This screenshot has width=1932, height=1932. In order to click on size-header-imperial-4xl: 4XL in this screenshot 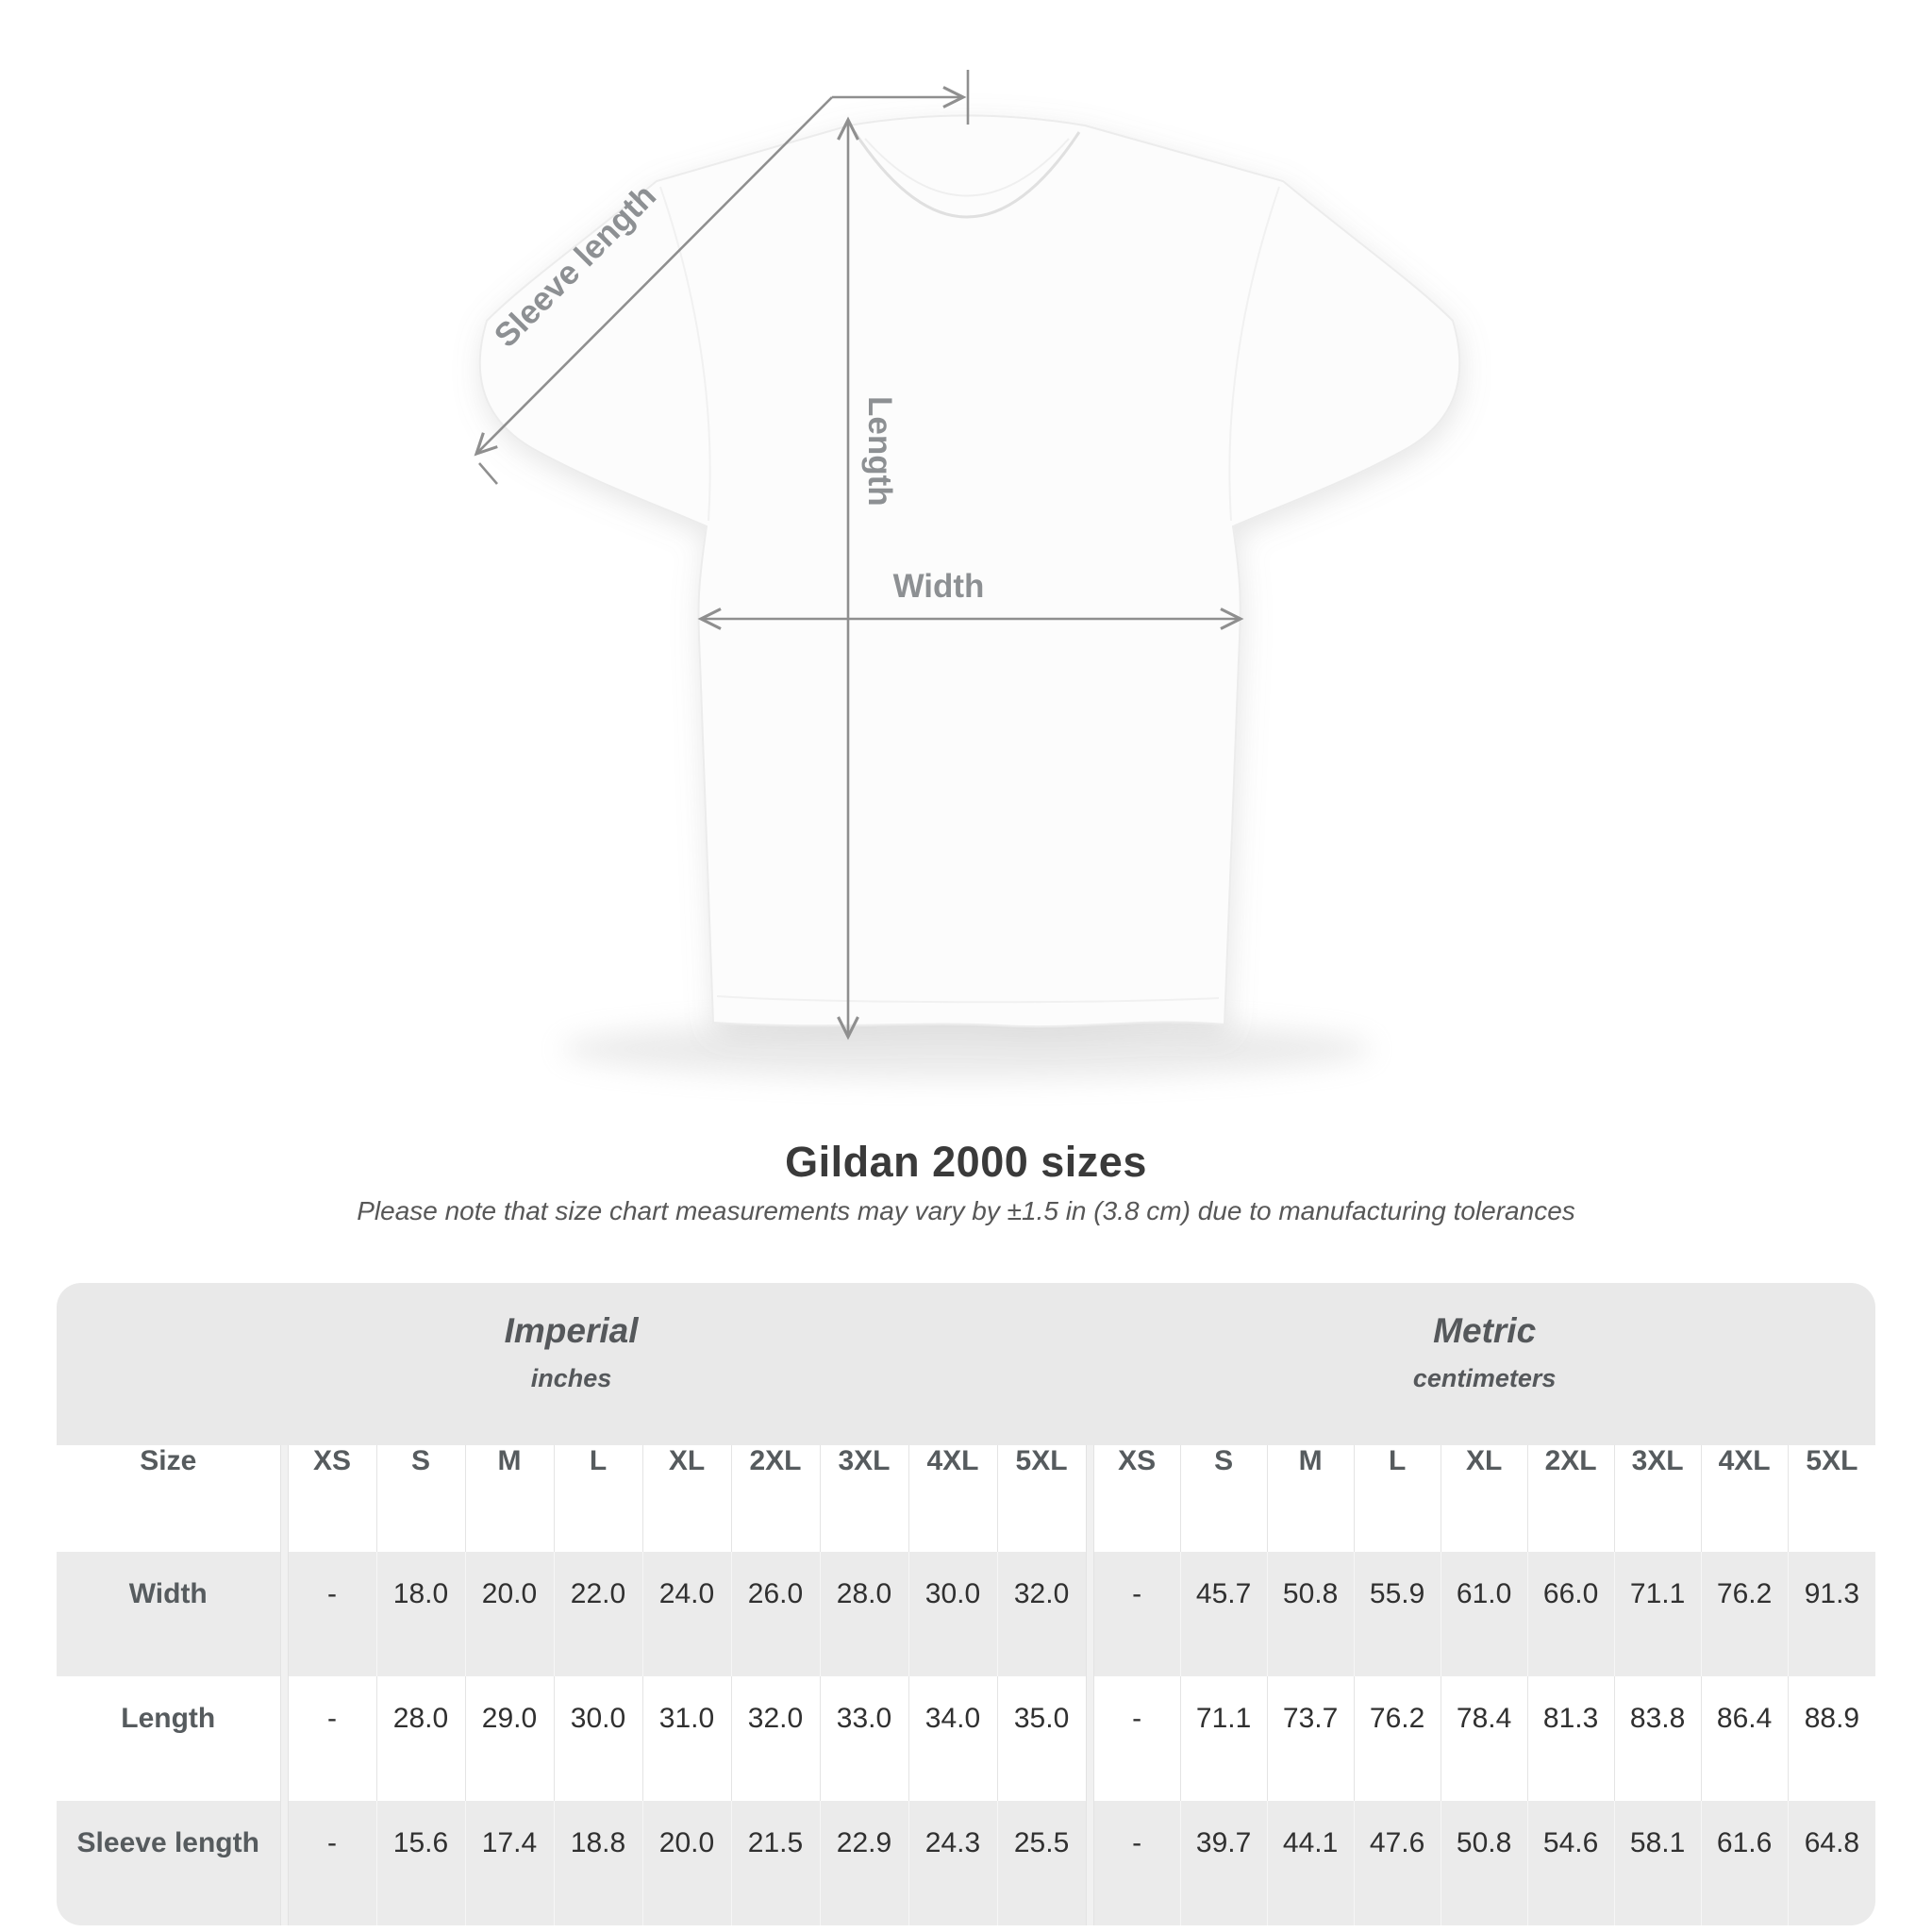, I will do `click(953, 1498)`.